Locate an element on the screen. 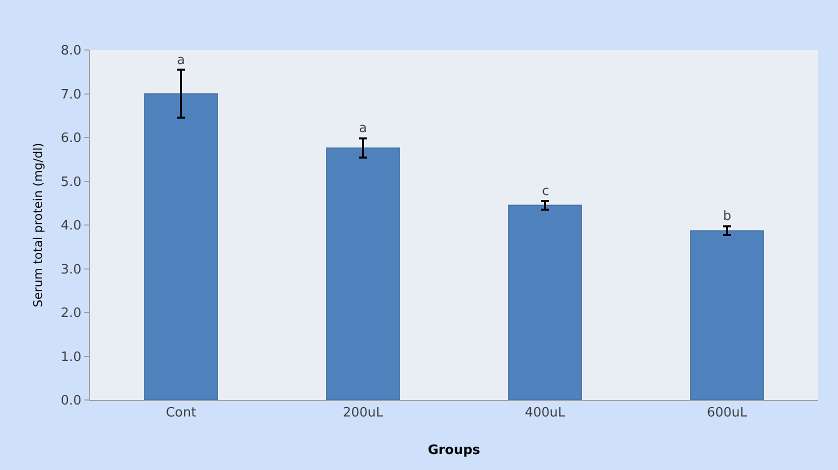 This screenshot has width=838, height=470. y-tick-label: 1.0 is located at coordinates (71, 357).